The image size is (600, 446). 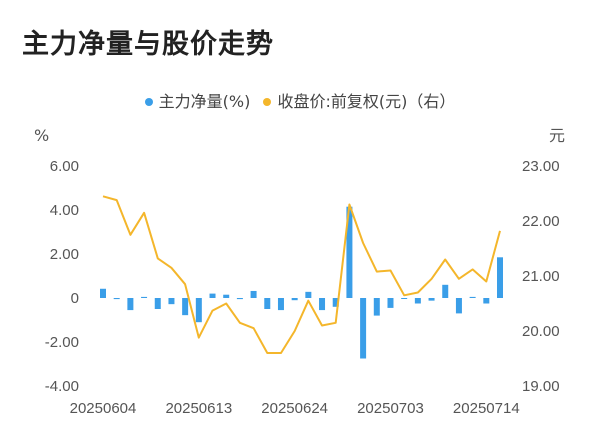 What do you see at coordinates (64, 254) in the screenshot?
I see `left-tick-label: 2.00` at bounding box center [64, 254].